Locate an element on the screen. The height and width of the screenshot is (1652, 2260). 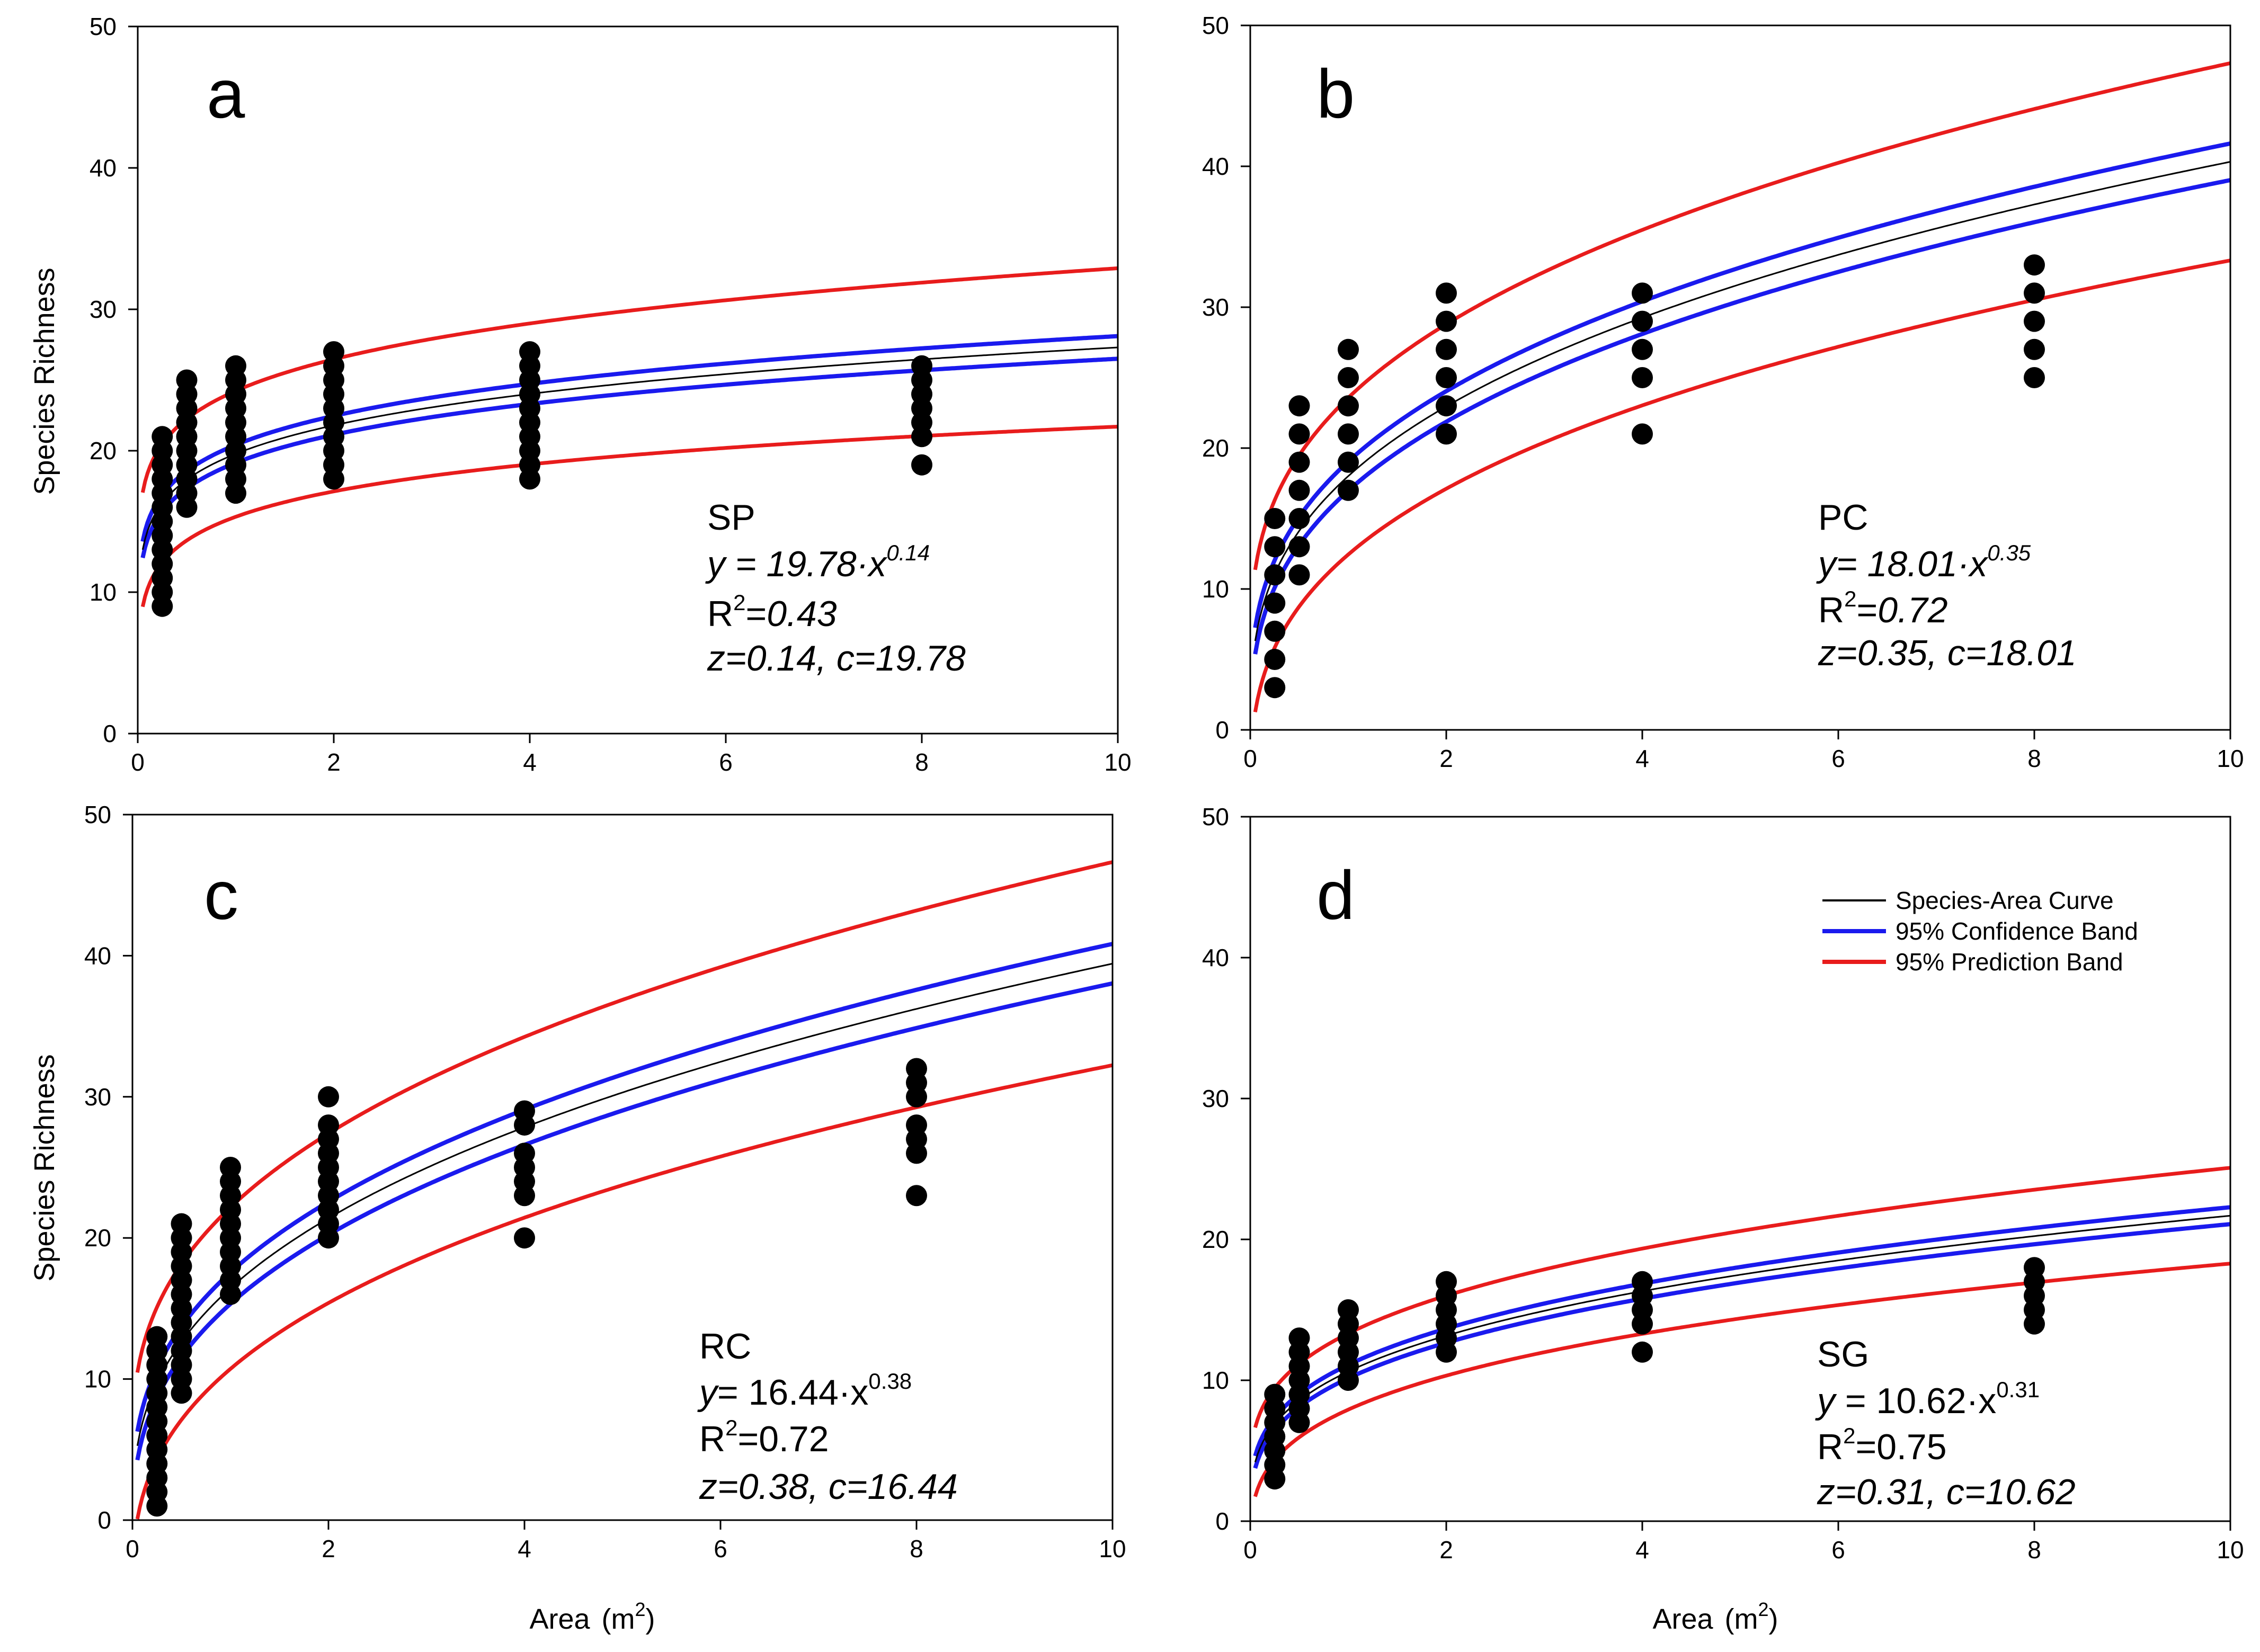
panel-c-xtick-label: 6 is located at coordinates (720, 1549).